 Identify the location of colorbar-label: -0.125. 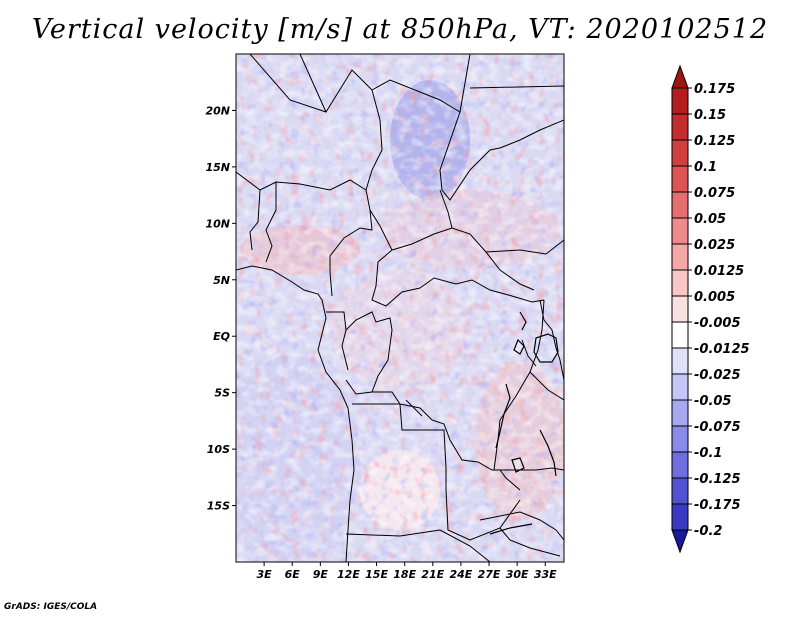
(717, 479).